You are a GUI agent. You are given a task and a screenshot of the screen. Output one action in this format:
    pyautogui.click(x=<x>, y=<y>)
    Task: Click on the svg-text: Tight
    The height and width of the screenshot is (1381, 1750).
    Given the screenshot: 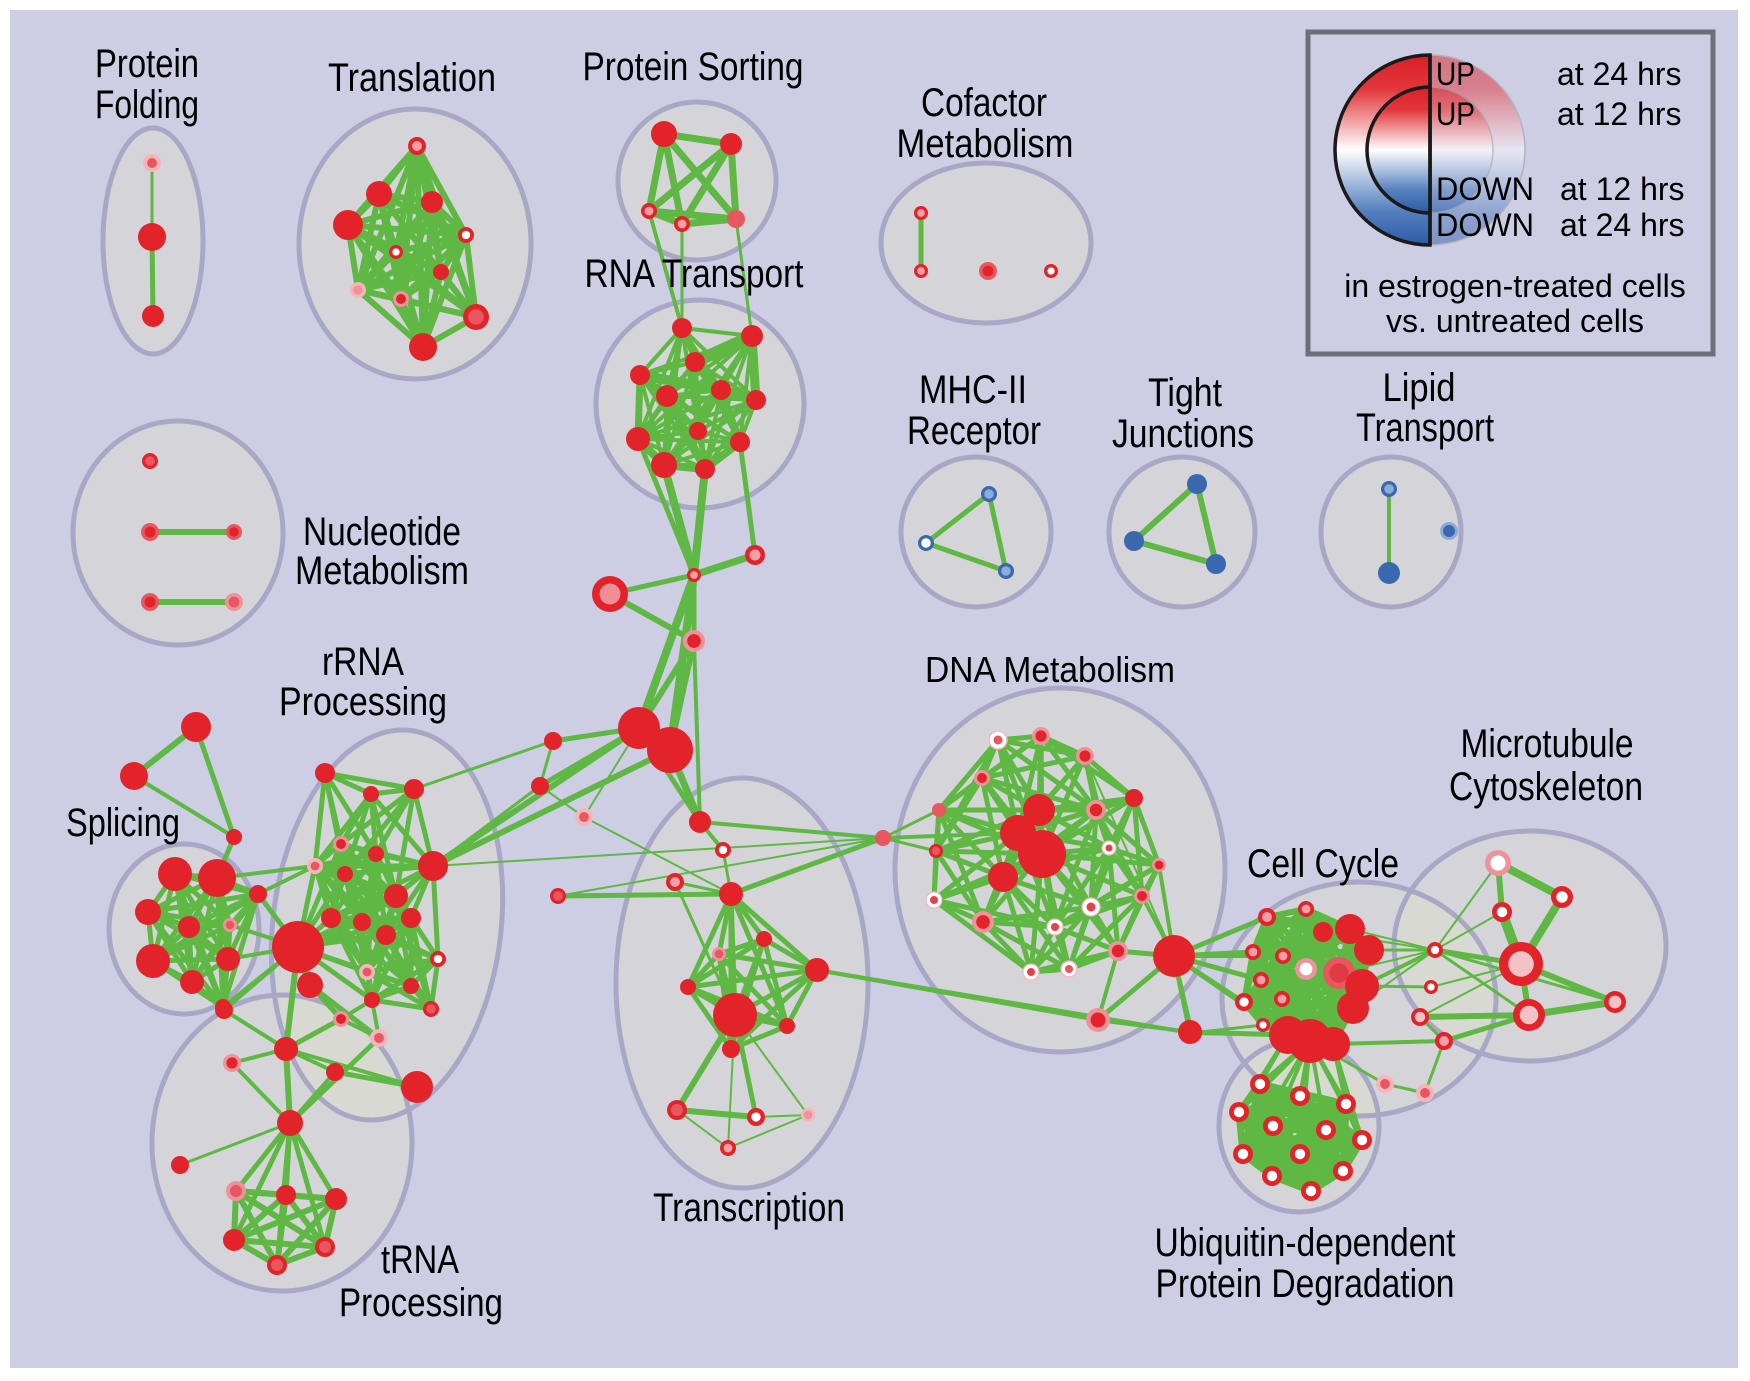 What is the action you would take?
    pyautogui.click(x=1185, y=393)
    